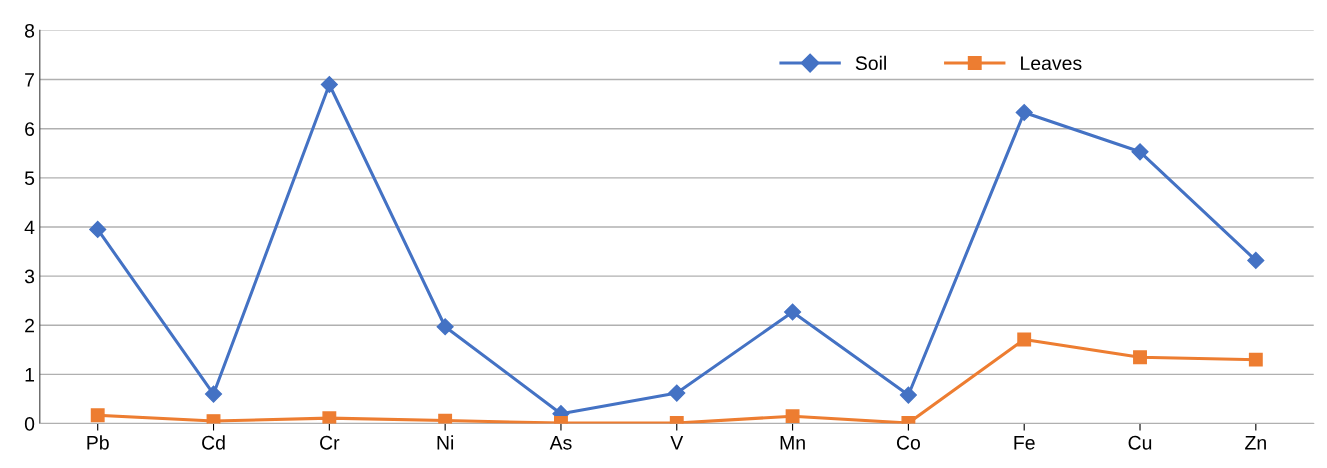  What do you see at coordinates (29, 30) in the screenshot?
I see `y-tick-label: 8` at bounding box center [29, 30].